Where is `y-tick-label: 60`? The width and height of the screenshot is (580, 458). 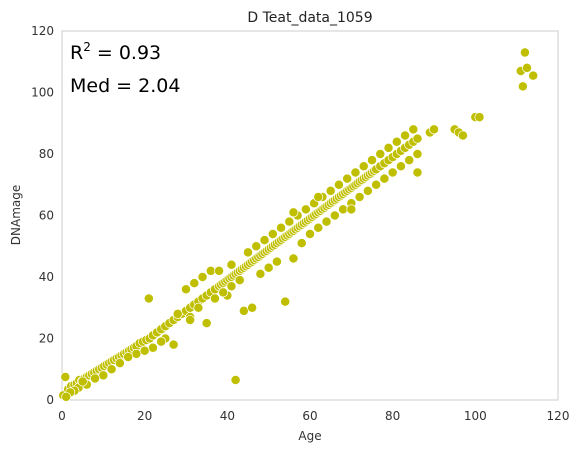 y-tick-label: 60 is located at coordinates (46, 216).